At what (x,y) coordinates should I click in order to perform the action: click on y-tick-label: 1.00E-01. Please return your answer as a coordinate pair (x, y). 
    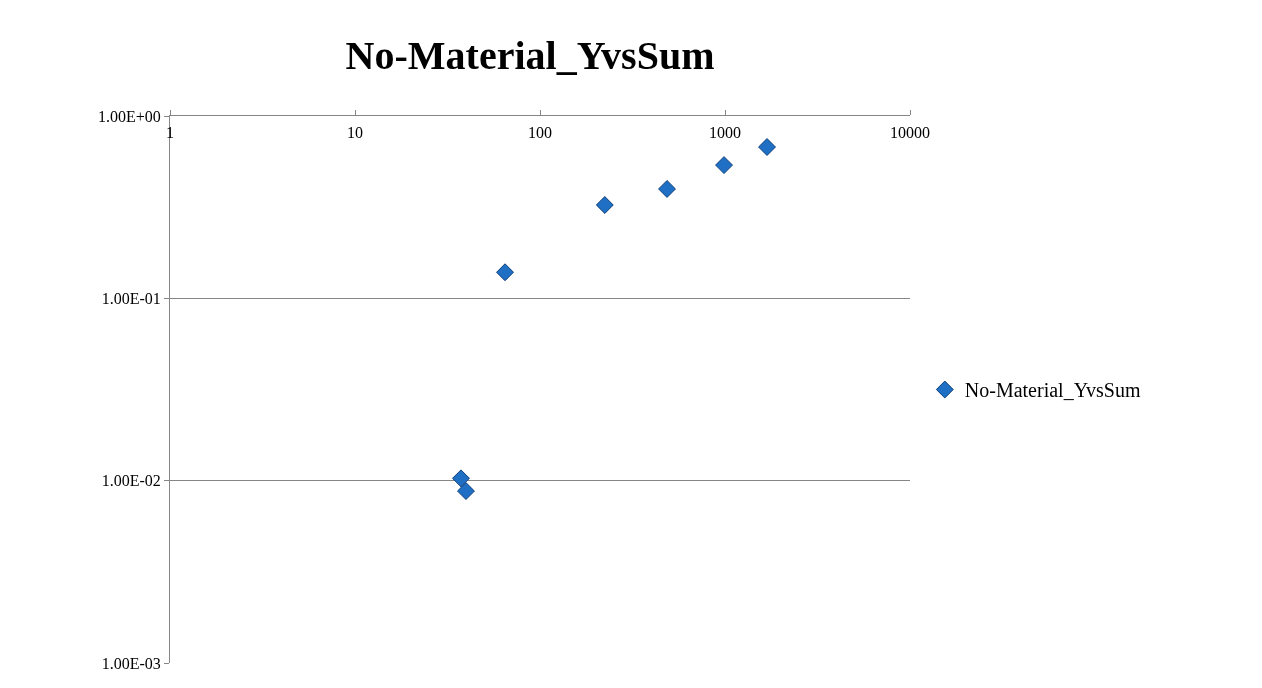
    Looking at the image, I should click on (131, 298).